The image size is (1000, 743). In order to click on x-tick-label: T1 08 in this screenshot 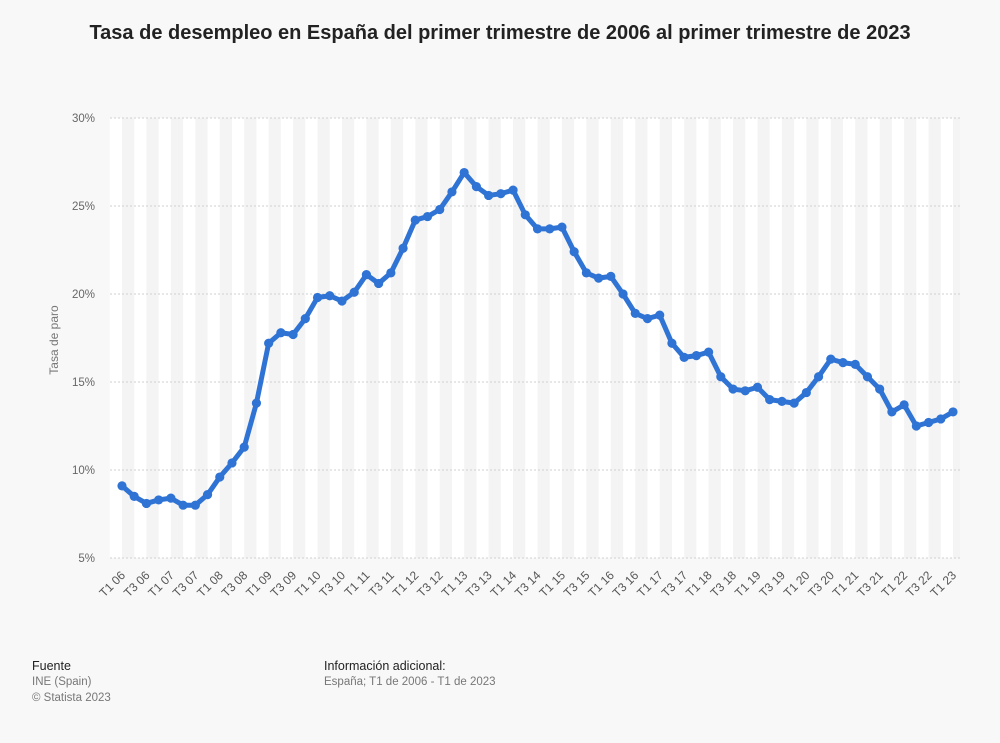, I will do `click(210, 584)`.